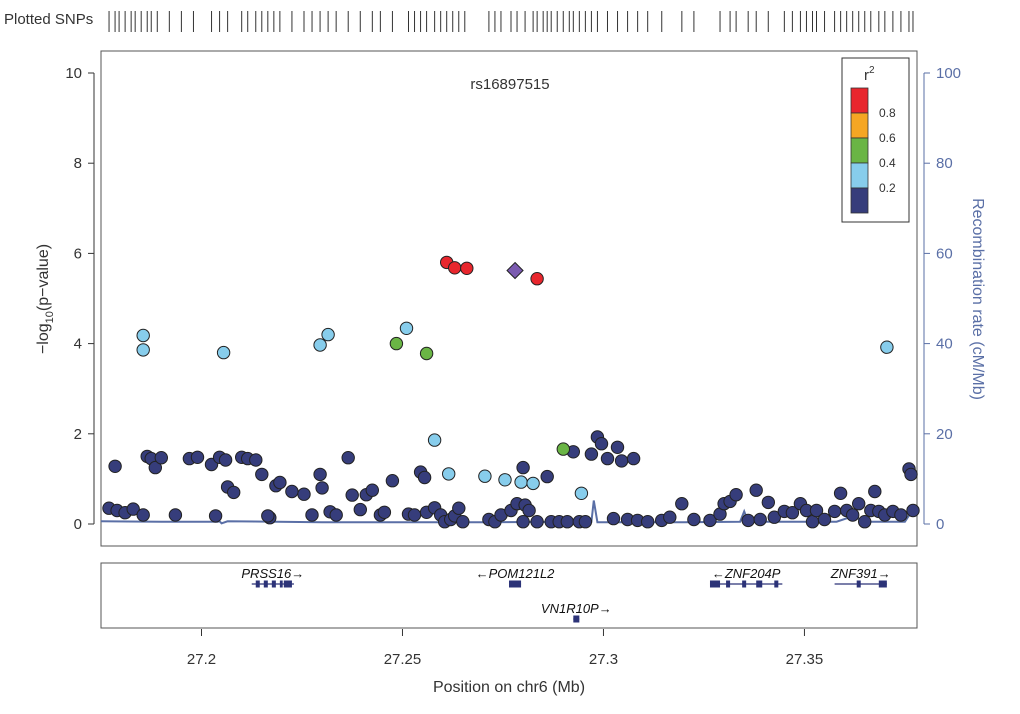  What do you see at coordinates (509, 595) in the screenshot?
I see `gene-panel-frame` at bounding box center [509, 595].